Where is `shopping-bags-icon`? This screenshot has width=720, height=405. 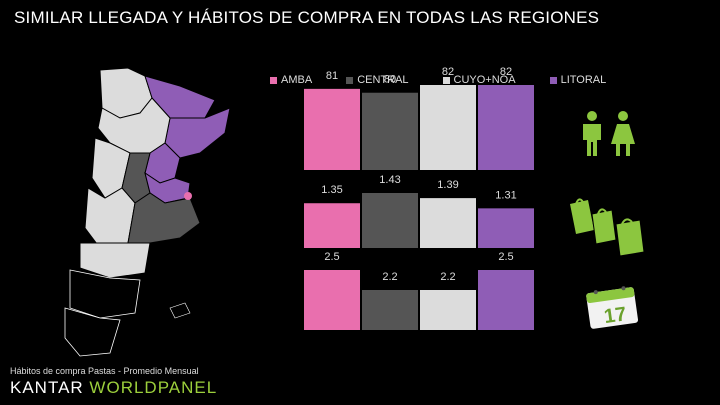
shopping-bags-icon is located at coordinates (607, 227).